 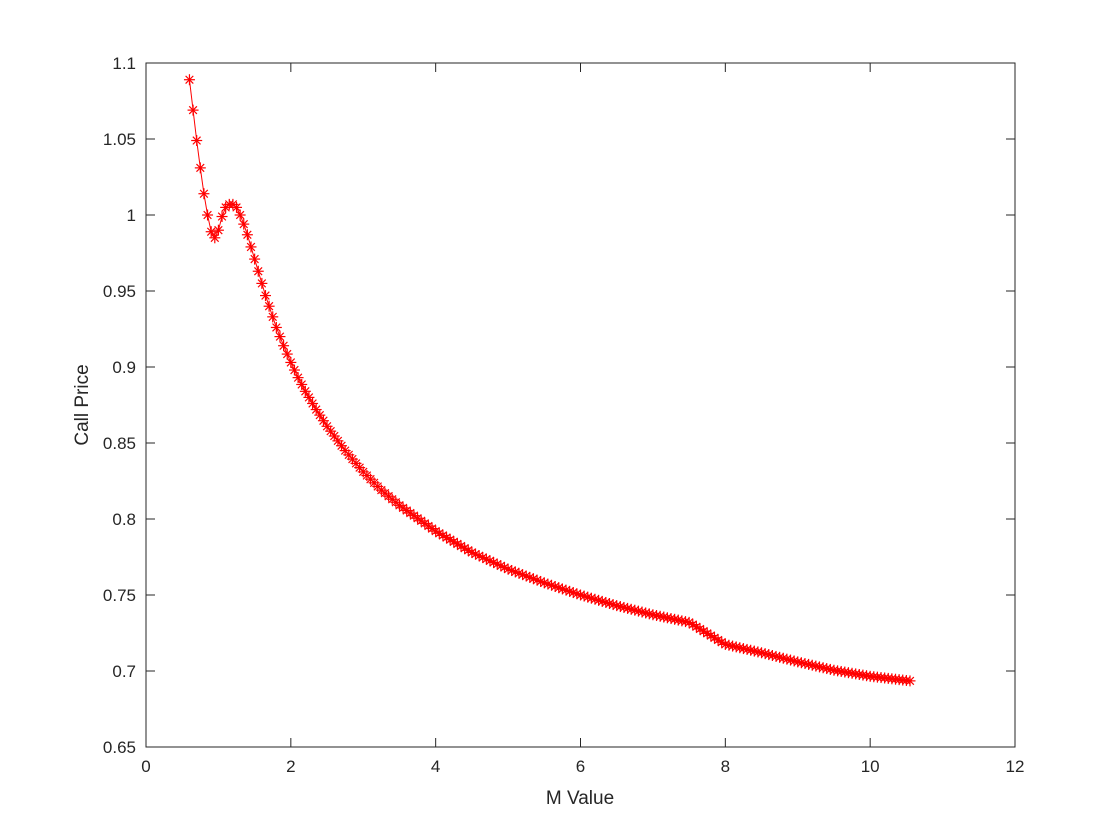 I want to click on x-tick-label: 10, so click(x=870, y=766).